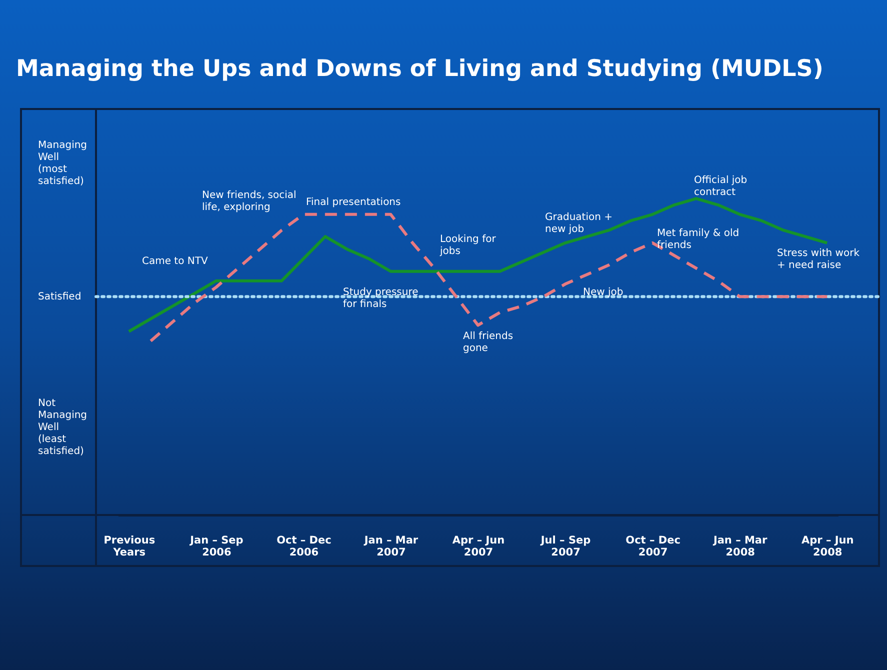  I want to click on x-tick-label: Previous Years, so click(130, 546).